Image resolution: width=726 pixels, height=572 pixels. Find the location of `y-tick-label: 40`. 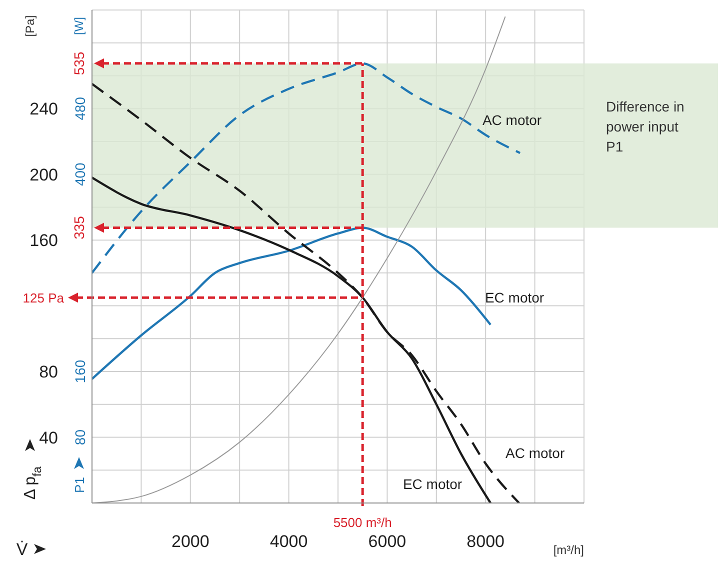

y-tick-label: 40 is located at coordinates (48, 438).